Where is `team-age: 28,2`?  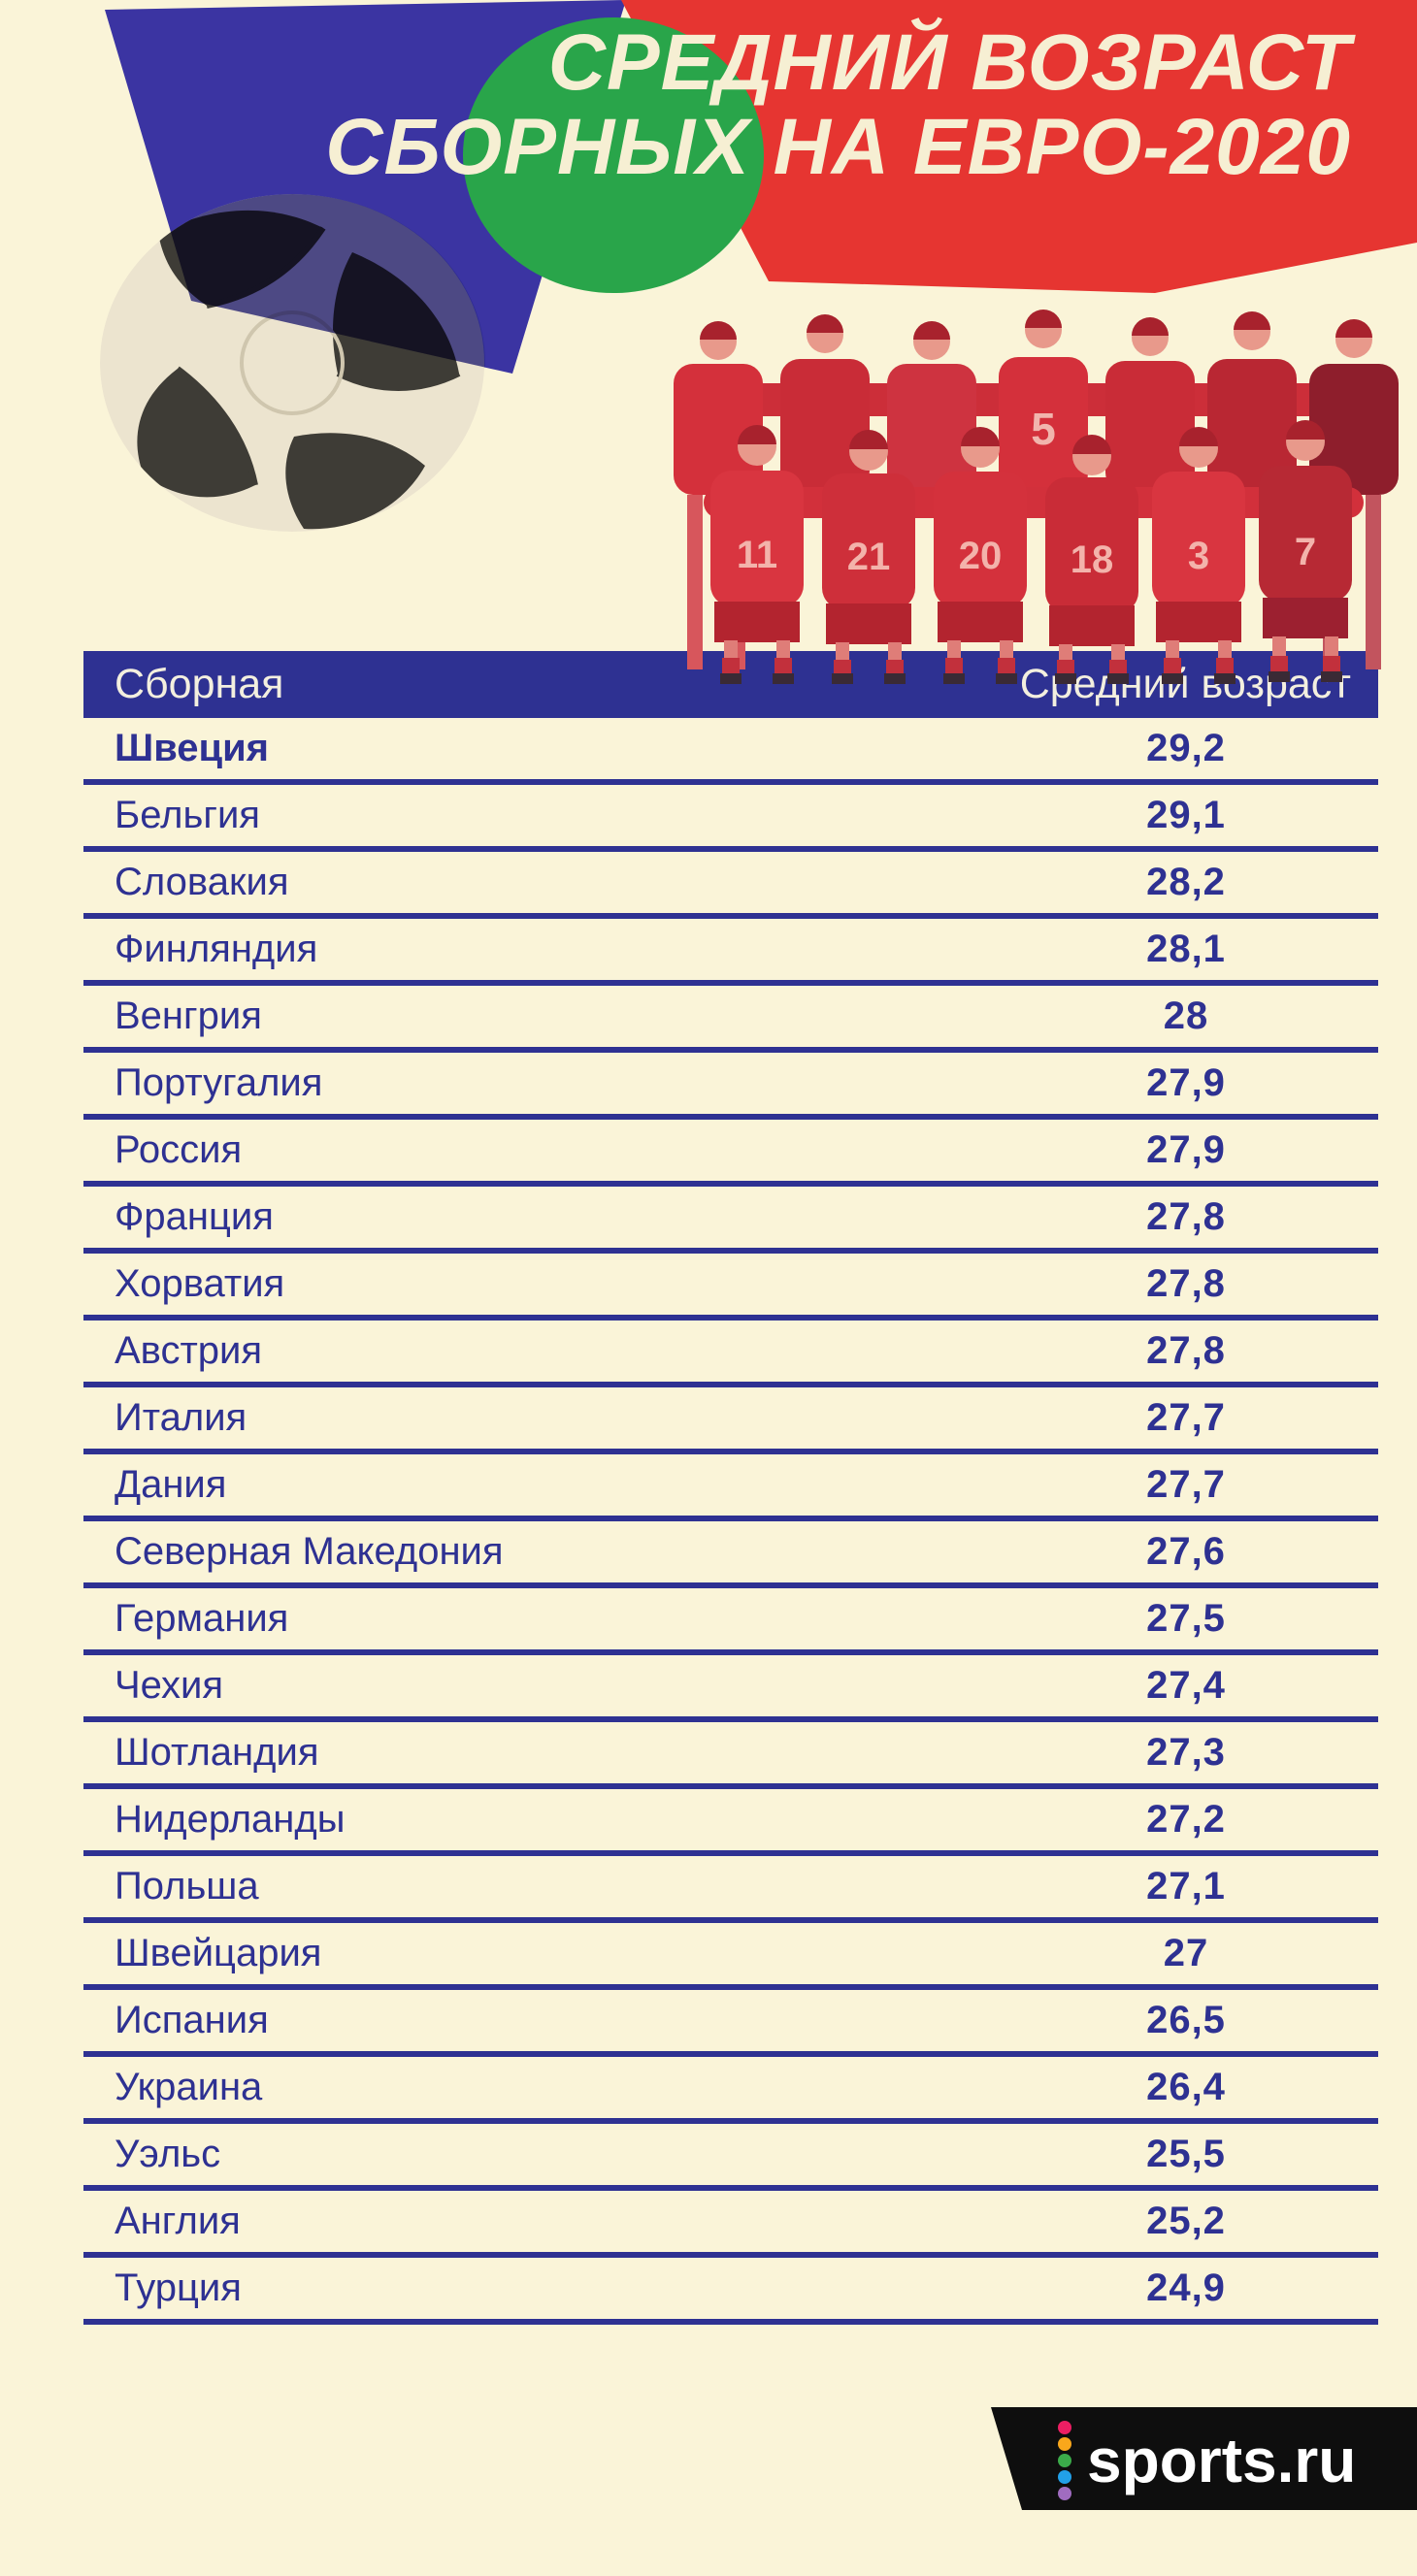
team-age: 28,2 is located at coordinates (1186, 882).